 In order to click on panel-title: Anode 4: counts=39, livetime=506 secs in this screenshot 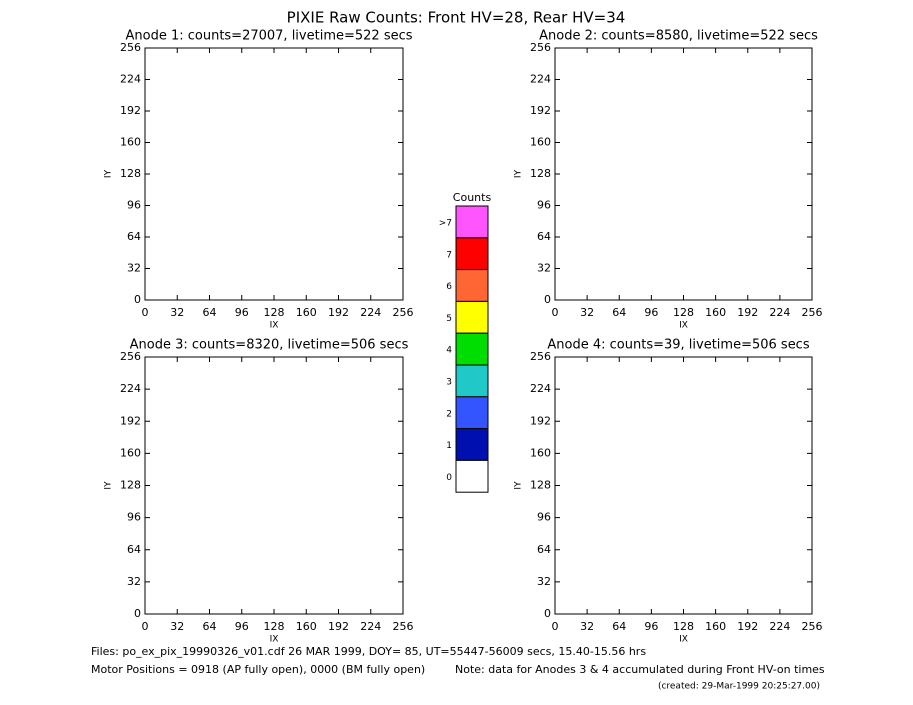, I will do `click(678, 345)`.